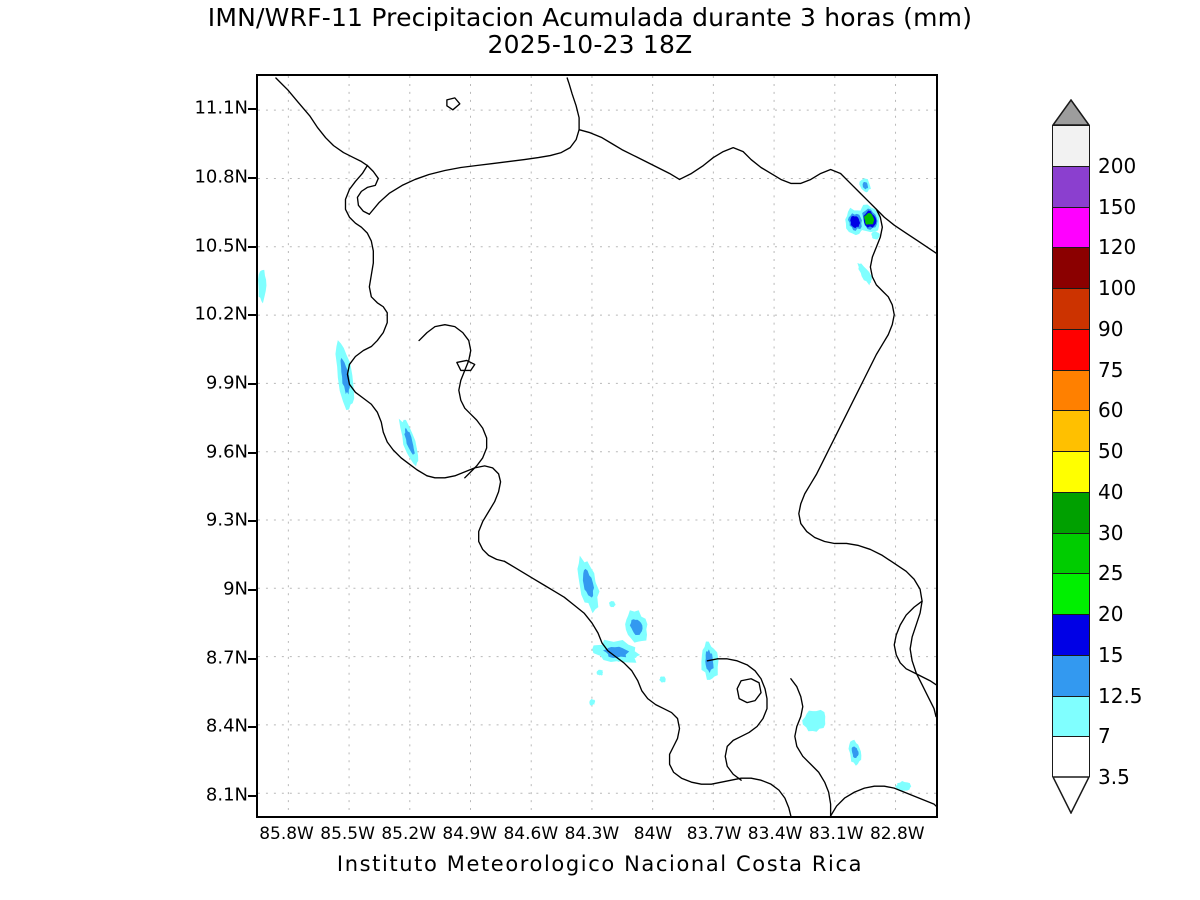  Describe the element at coordinates (221, 314) in the screenshot. I see `y-axis-tick-label: 10.2N` at that location.